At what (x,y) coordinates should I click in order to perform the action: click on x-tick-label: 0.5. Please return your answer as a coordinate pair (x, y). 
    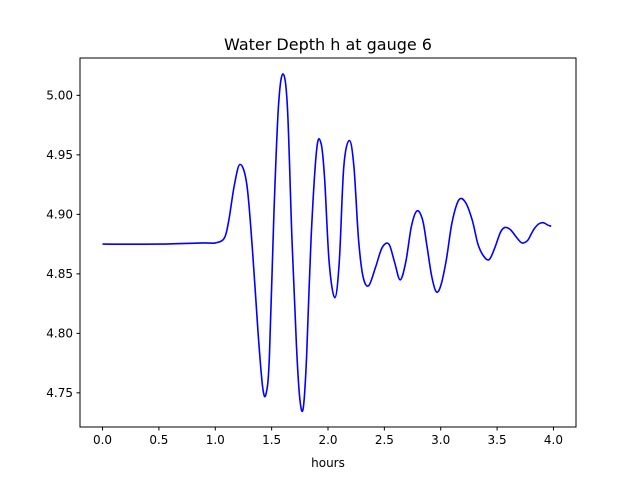
    Looking at the image, I should click on (158, 440).